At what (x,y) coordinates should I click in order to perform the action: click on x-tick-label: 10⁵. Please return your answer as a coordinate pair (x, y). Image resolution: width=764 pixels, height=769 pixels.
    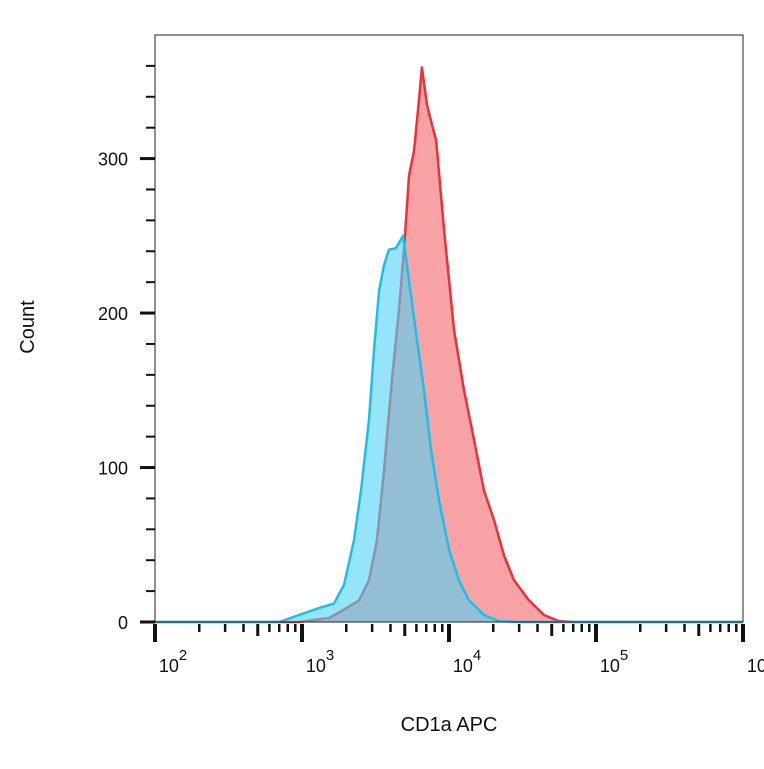
    Looking at the image, I should click on (614, 661).